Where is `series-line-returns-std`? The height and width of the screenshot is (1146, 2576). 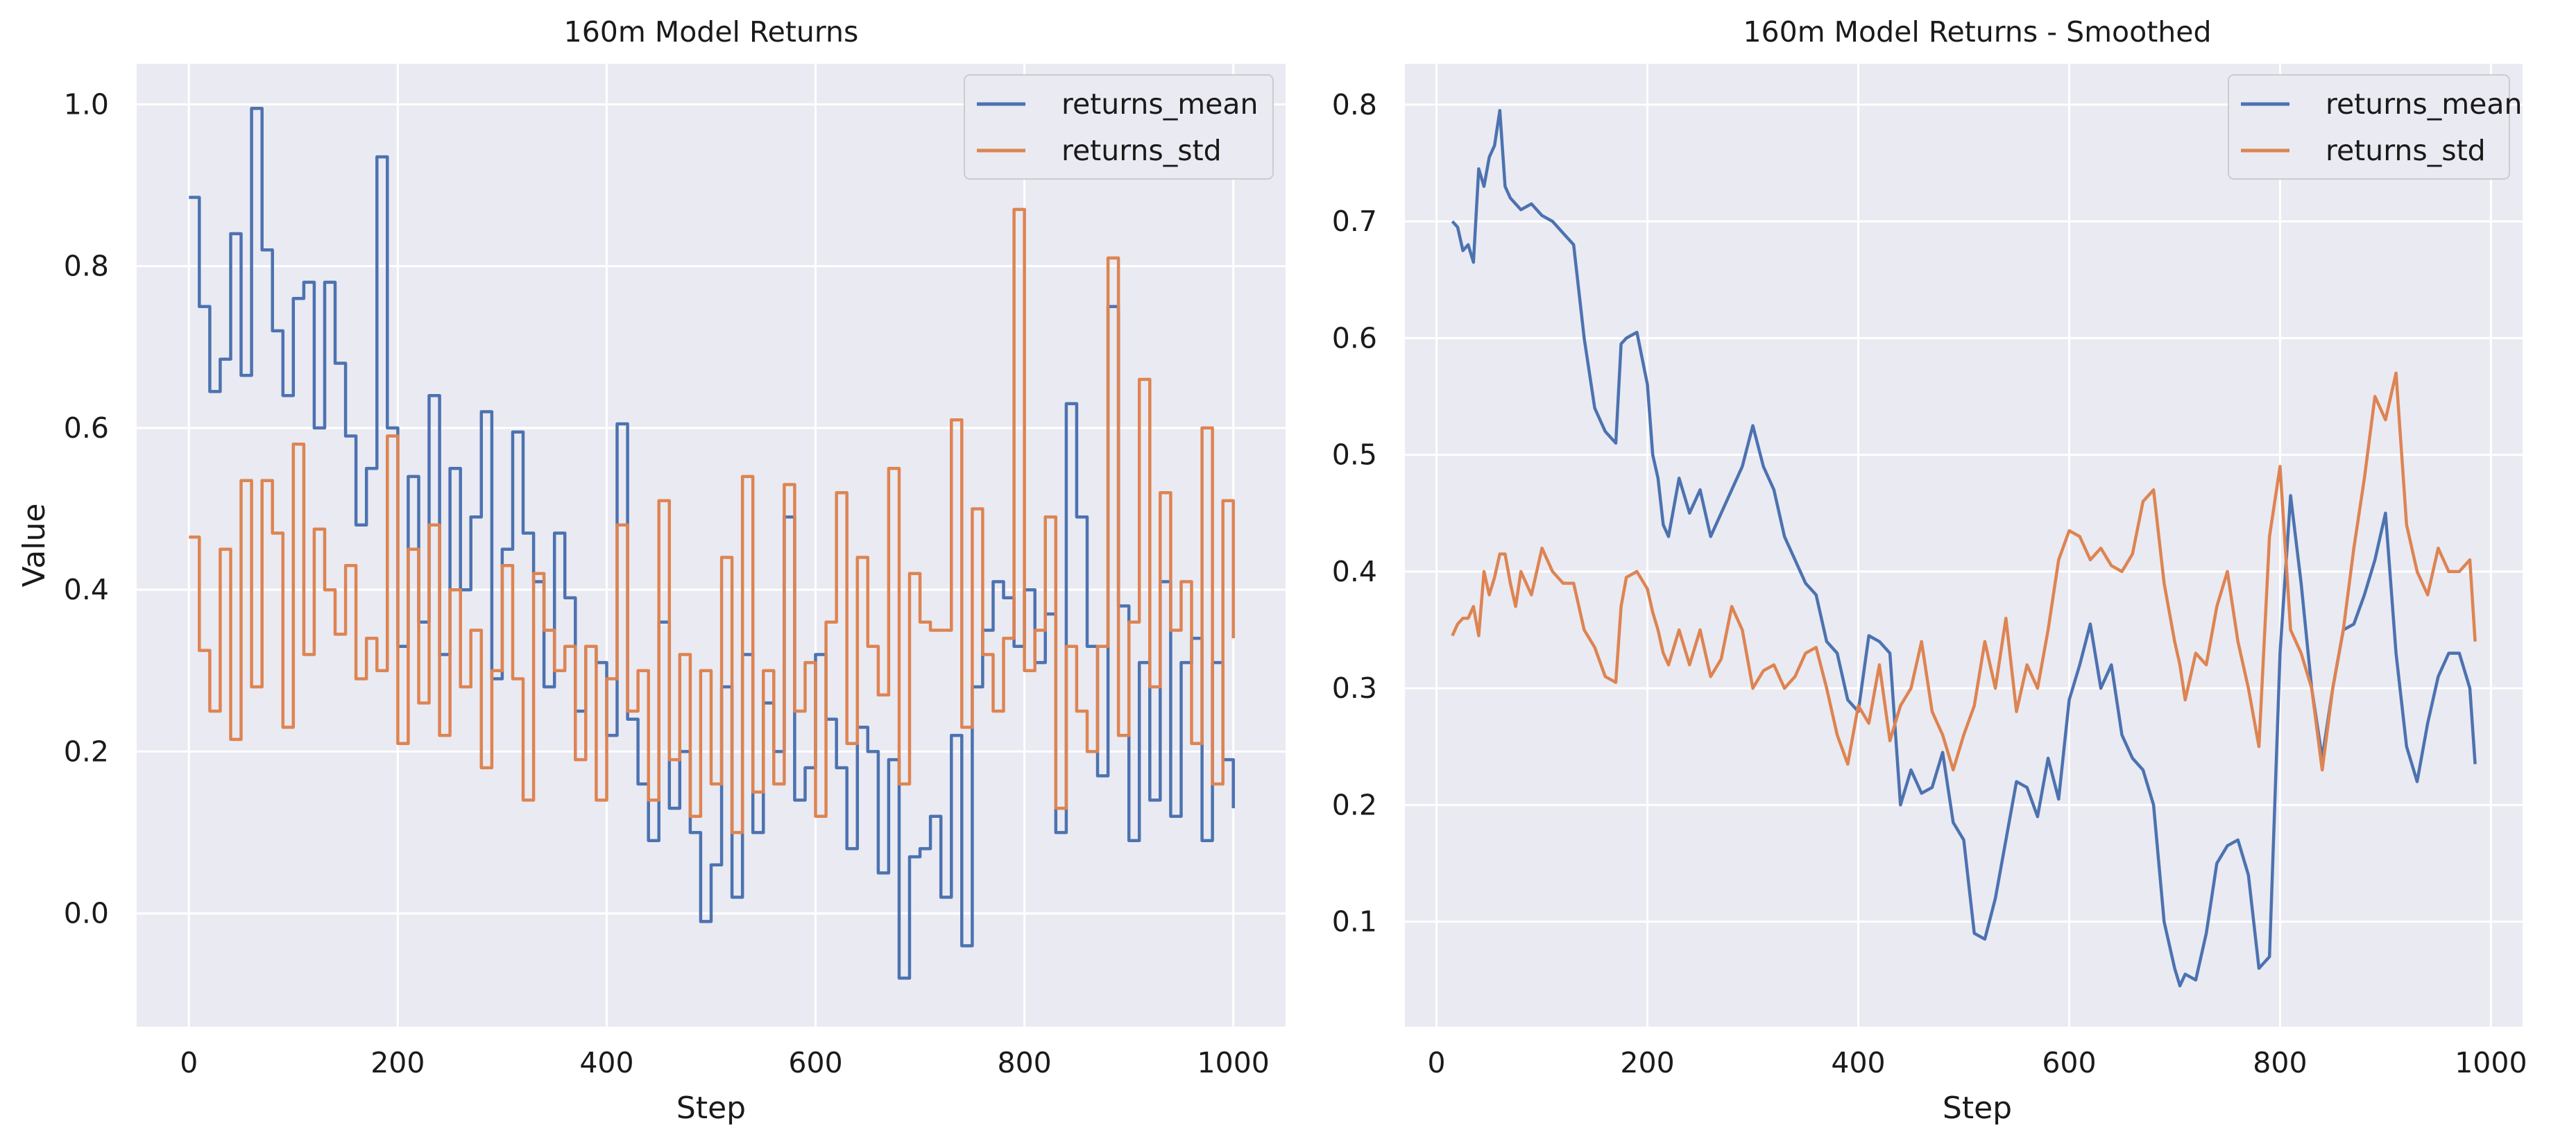 series-line-returns-std is located at coordinates (1964, 572).